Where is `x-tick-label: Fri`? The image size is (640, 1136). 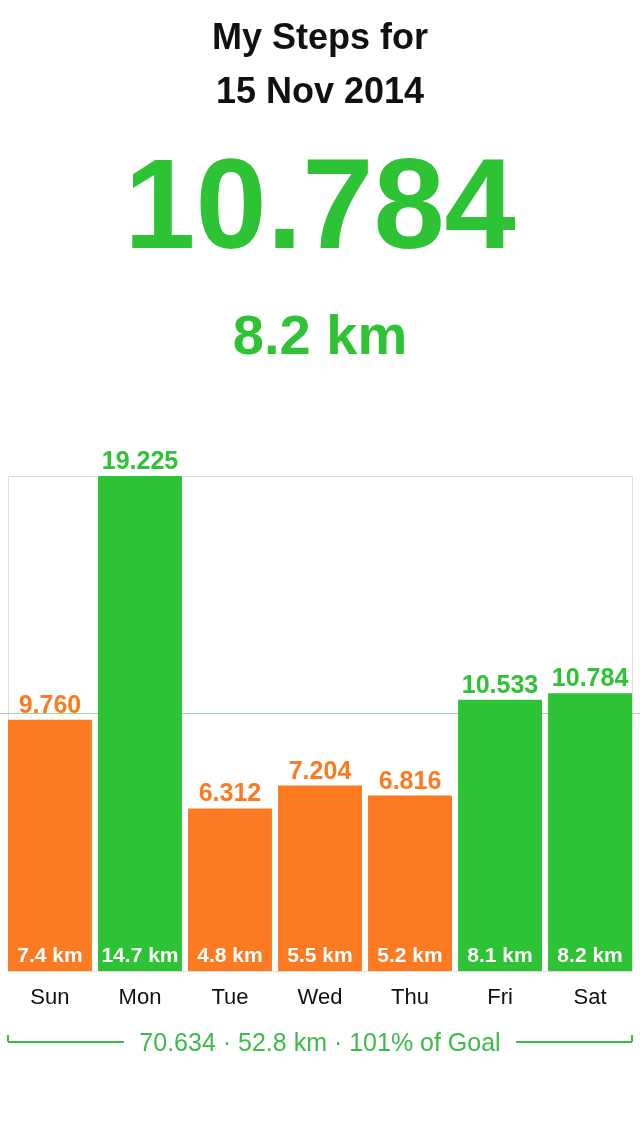
x-tick-label: Fri is located at coordinates (500, 996).